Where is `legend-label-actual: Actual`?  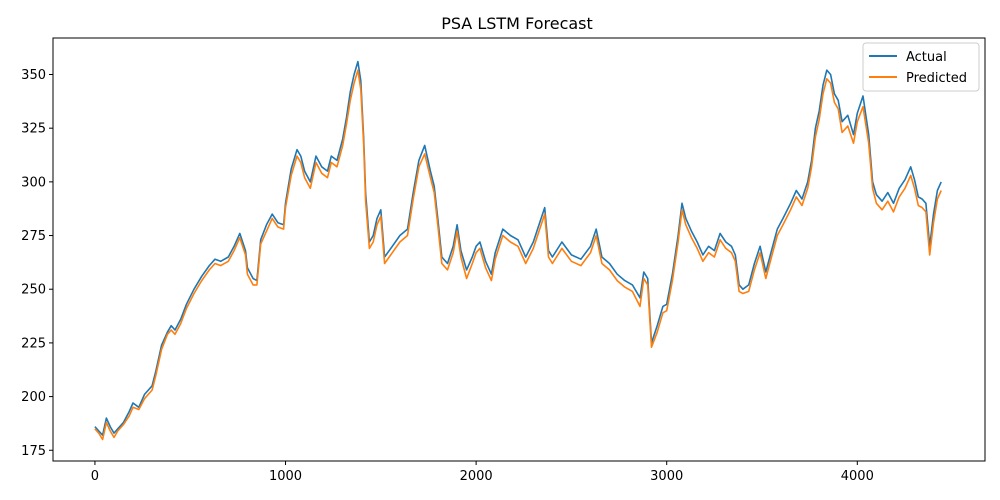
legend-label-actual: Actual is located at coordinates (926, 57).